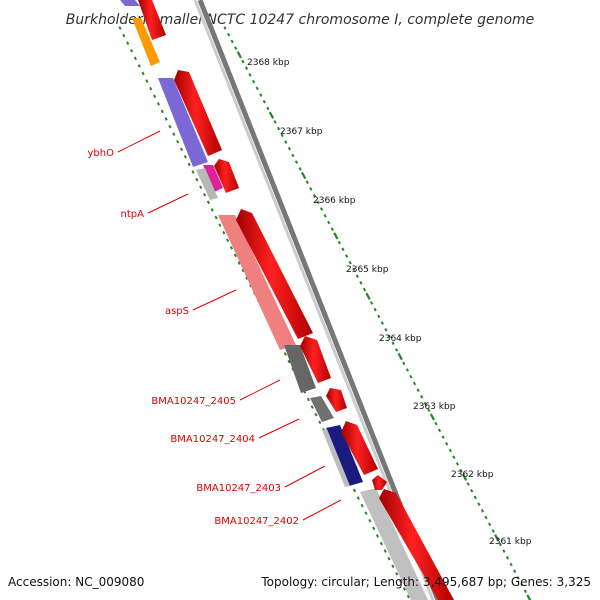 The width and height of the screenshot is (600, 600). What do you see at coordinates (193, 401) in the screenshot?
I see `gene-label: BMA10247_2405` at bounding box center [193, 401].